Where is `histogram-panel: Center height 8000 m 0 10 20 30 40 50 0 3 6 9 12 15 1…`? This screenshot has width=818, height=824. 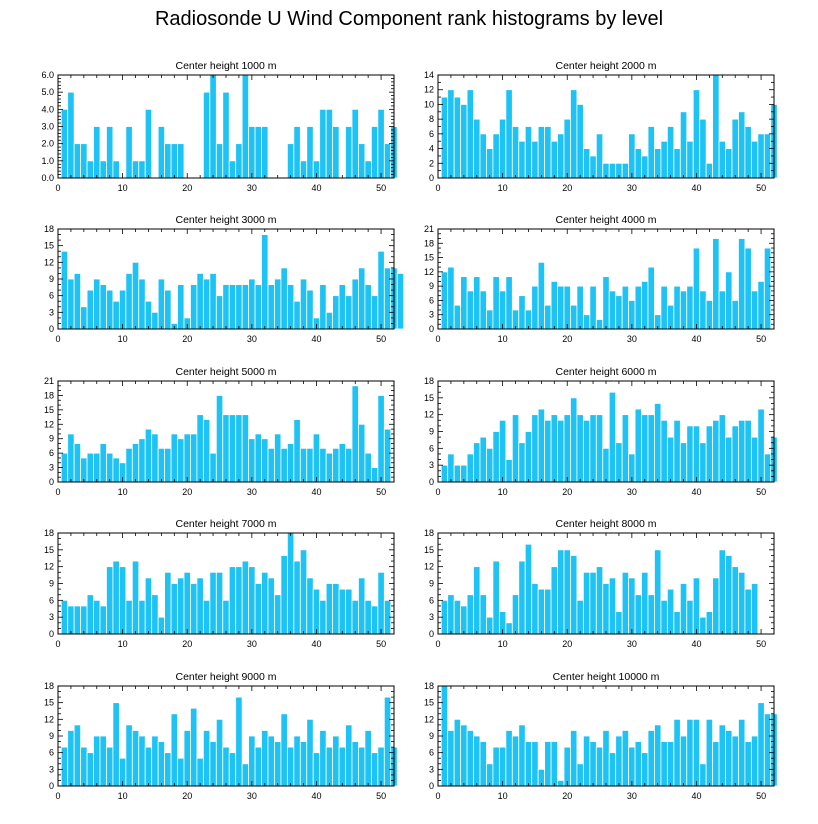
histogram-panel: Center height 8000 m 0 10 20 30 40 50 0 3 6 9 12 15 1… is located at coordinates (599, 583).